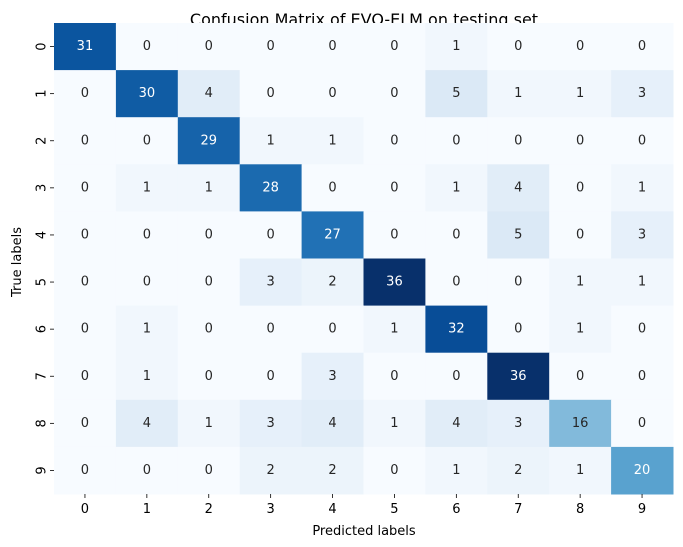 The height and width of the screenshot is (547, 683). What do you see at coordinates (42, 141) in the screenshot?
I see `y-tick-label: 2` at bounding box center [42, 141].